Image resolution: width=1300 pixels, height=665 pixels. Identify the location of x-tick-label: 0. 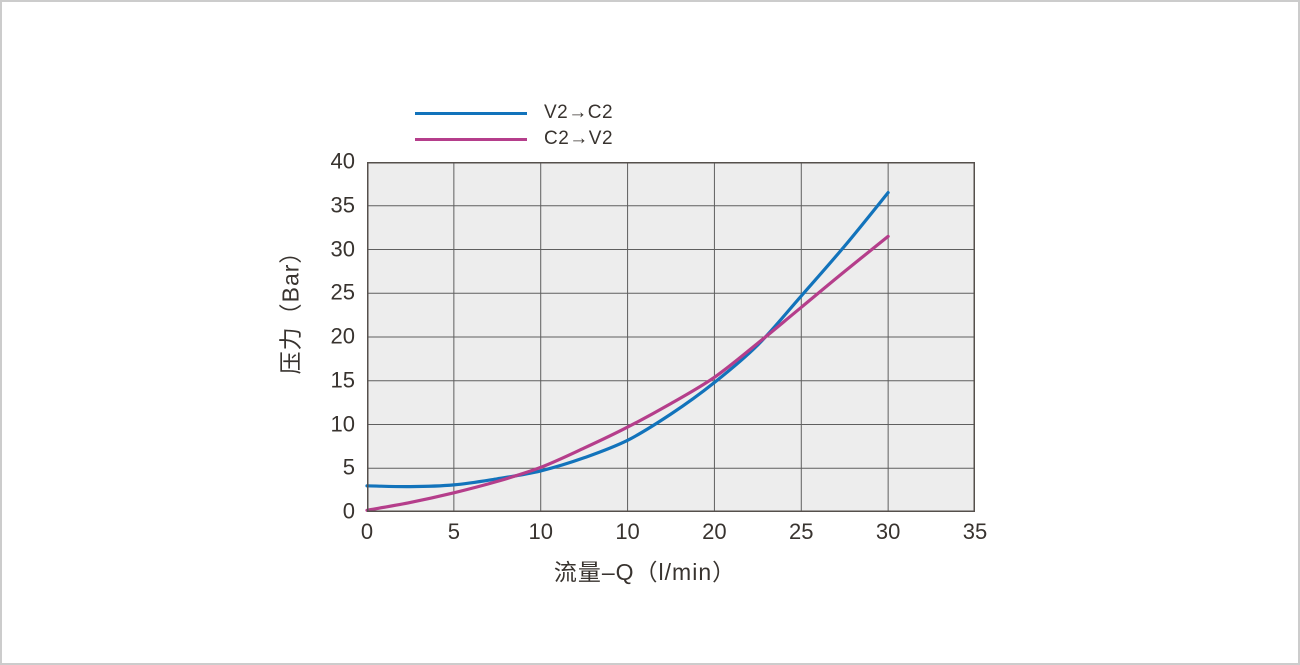
(367, 531).